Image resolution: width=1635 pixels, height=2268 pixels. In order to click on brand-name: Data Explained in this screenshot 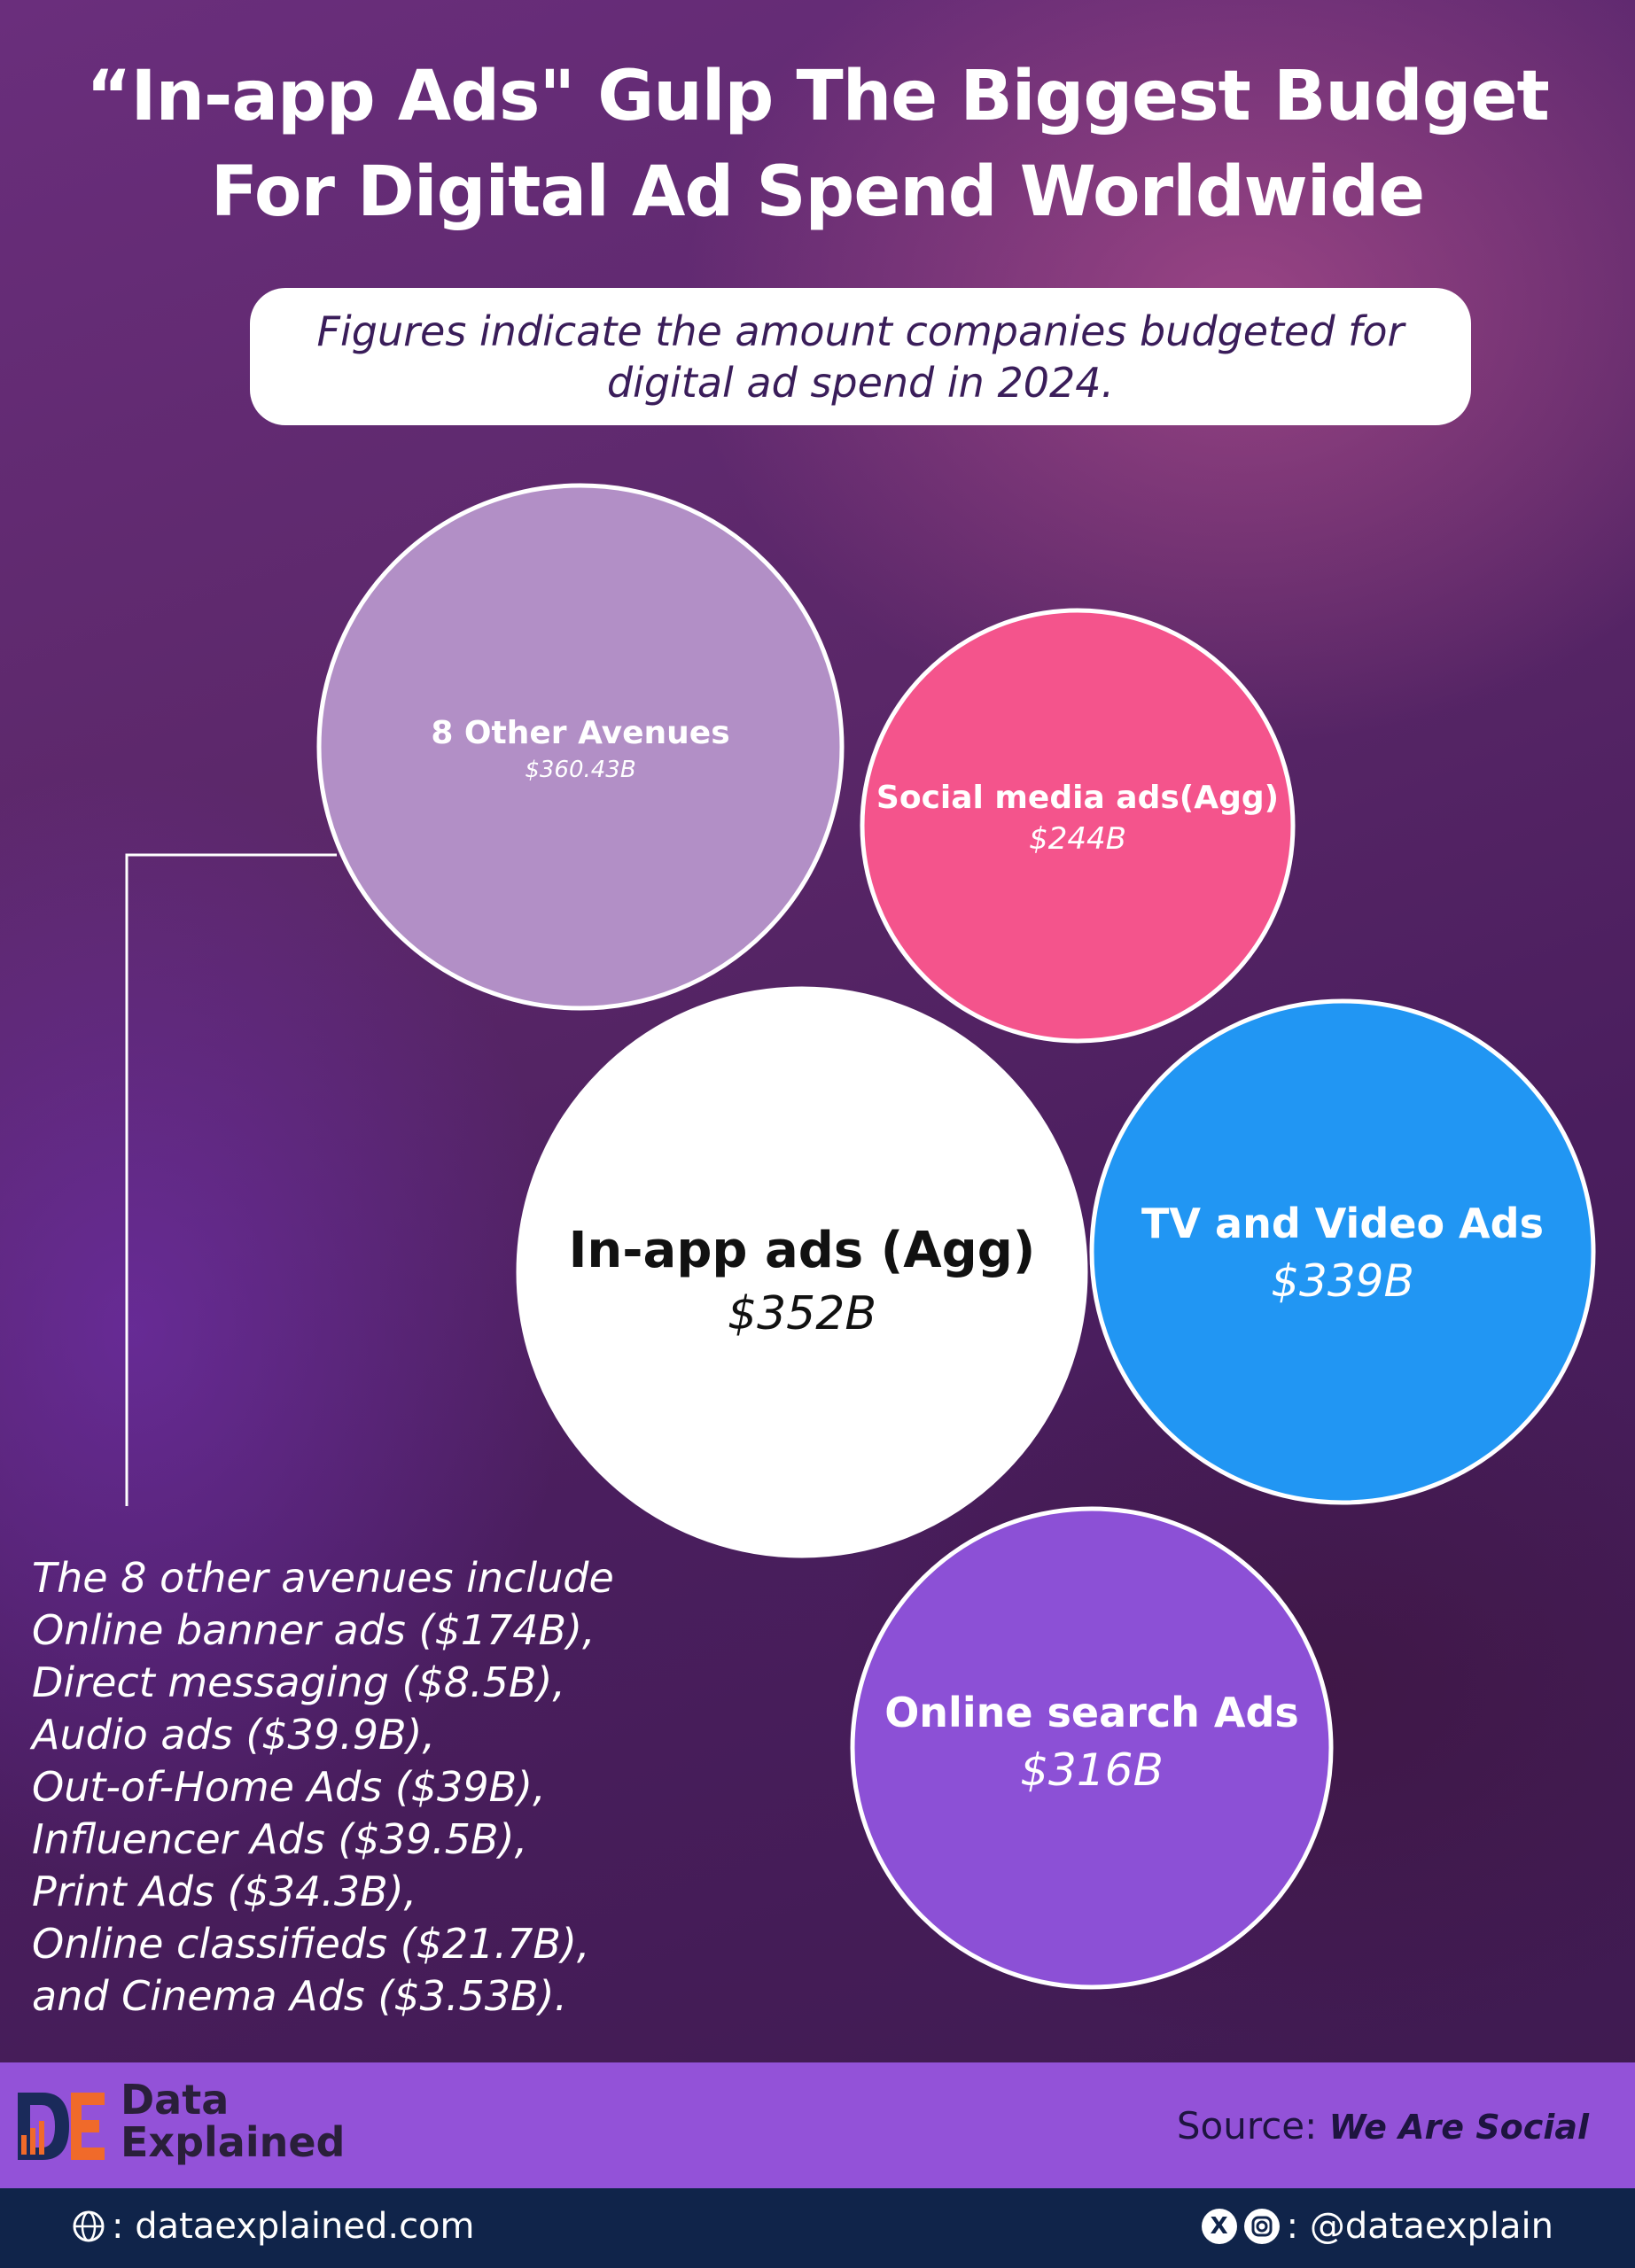, I will do `click(233, 2120)`.